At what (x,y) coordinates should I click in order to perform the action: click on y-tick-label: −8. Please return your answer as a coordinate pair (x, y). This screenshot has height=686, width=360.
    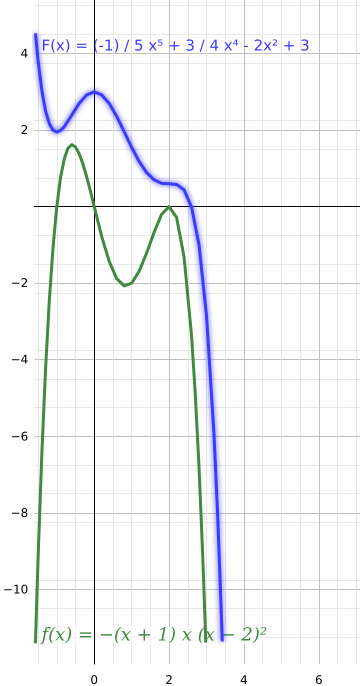
    Looking at the image, I should click on (19, 513).